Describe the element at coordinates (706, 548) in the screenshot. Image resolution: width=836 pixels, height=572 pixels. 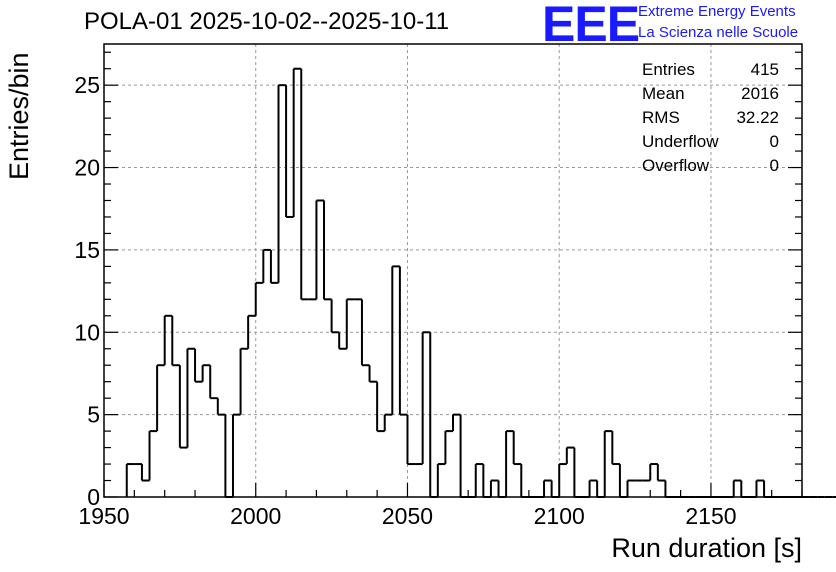
I see `x-axis-label: Run duration [s]` at that location.